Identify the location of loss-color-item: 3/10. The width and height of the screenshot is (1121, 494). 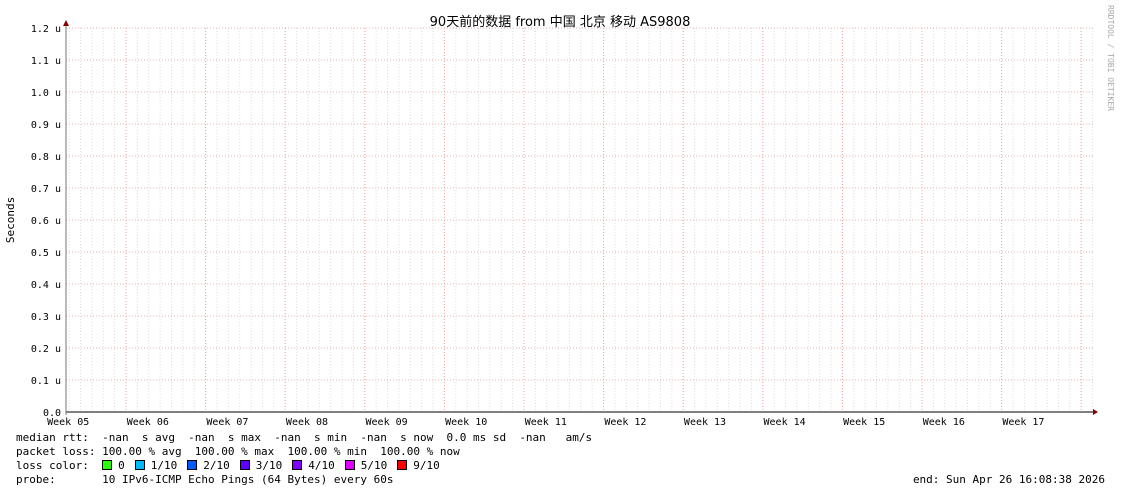
(261, 465).